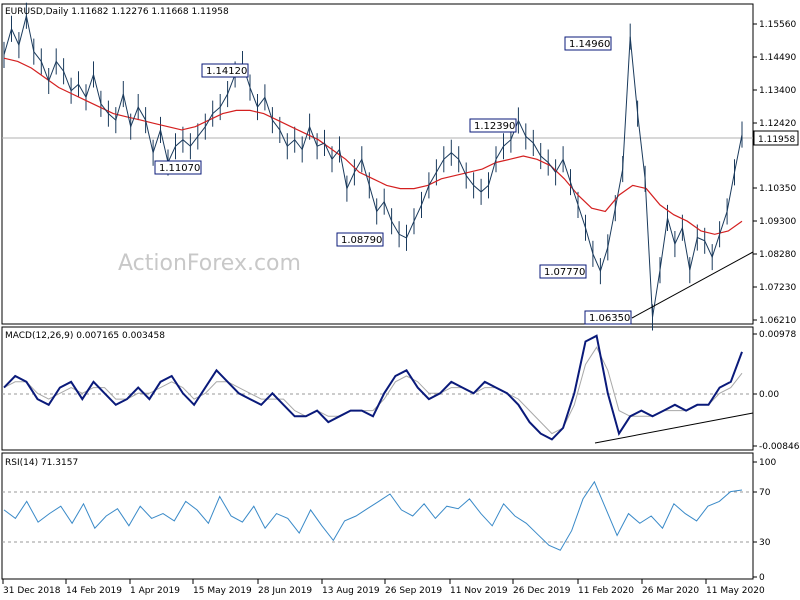 This screenshot has height=600, width=800. Describe the element at coordinates (94, 591) in the screenshot. I see `x-tick-label: 14 Feb 2019` at that location.